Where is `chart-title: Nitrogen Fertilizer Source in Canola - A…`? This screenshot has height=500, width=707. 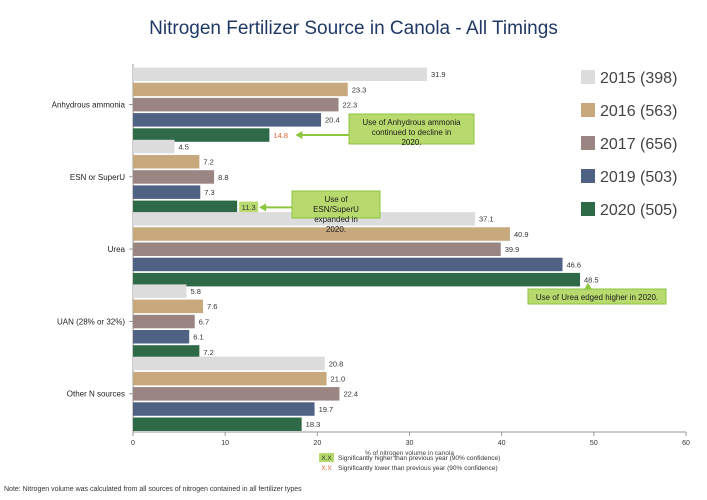
chart-title: Nitrogen Fertilizer Source in Canola - A… is located at coordinates (353, 28).